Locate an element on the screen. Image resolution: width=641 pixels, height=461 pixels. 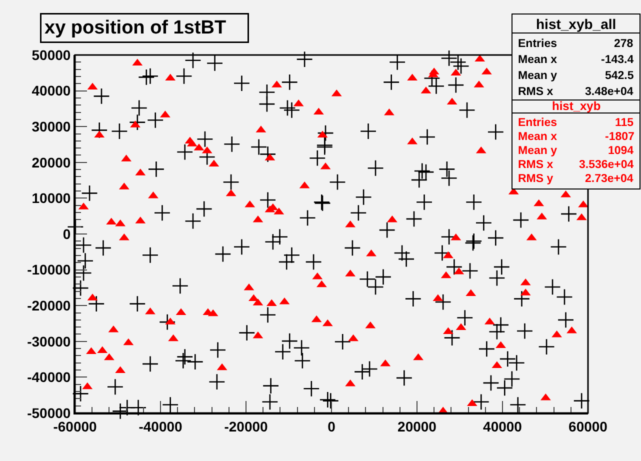
y-tick-label: 30000 is located at coordinates (51, 126).